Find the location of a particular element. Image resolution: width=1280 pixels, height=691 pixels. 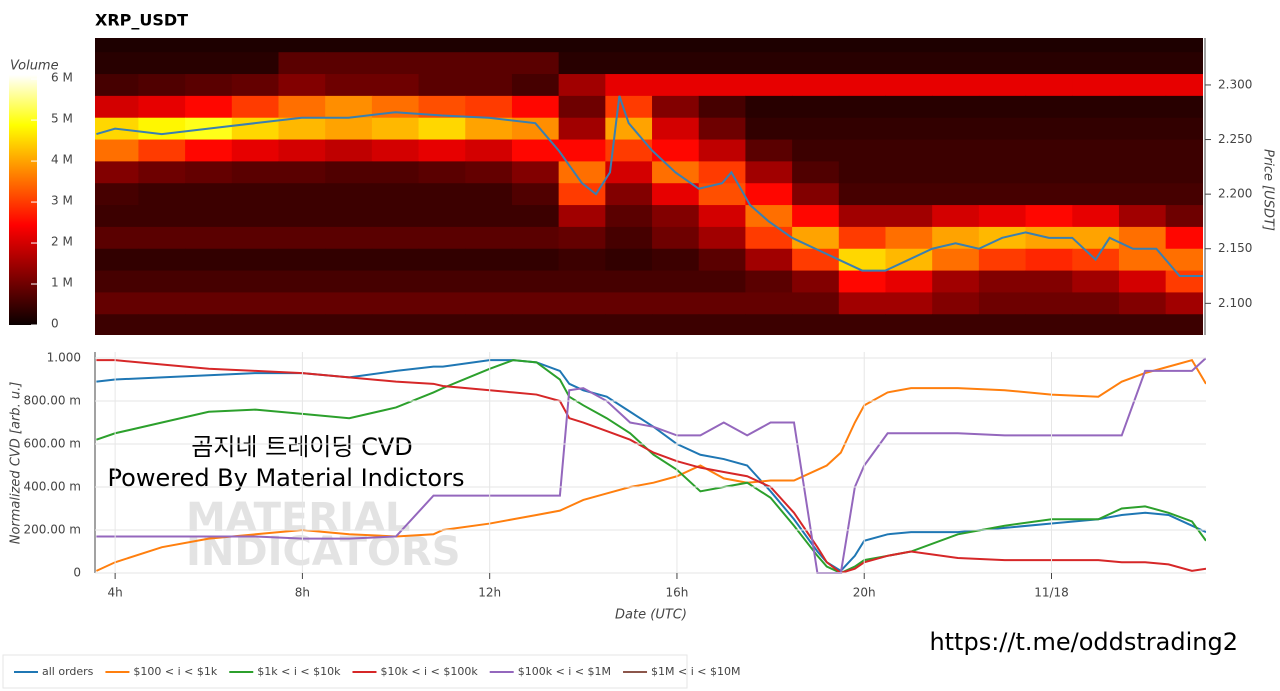

y-tick-label: 2.250 is located at coordinates (1235, 139).